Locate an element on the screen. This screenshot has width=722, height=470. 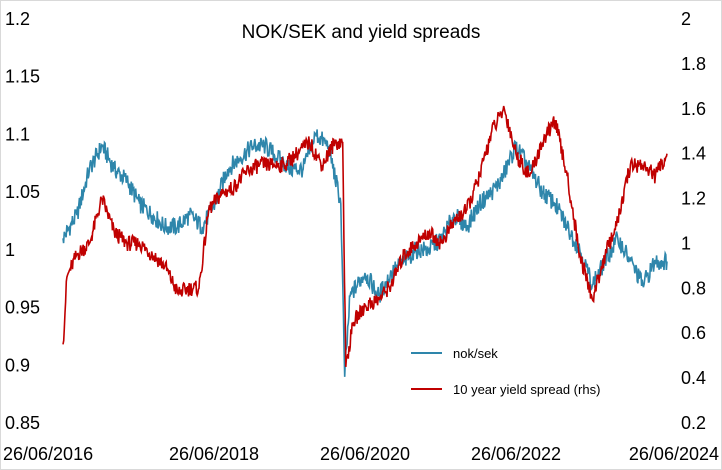
chart-title: NOK/SEK and yield spreads is located at coordinates (361, 32).